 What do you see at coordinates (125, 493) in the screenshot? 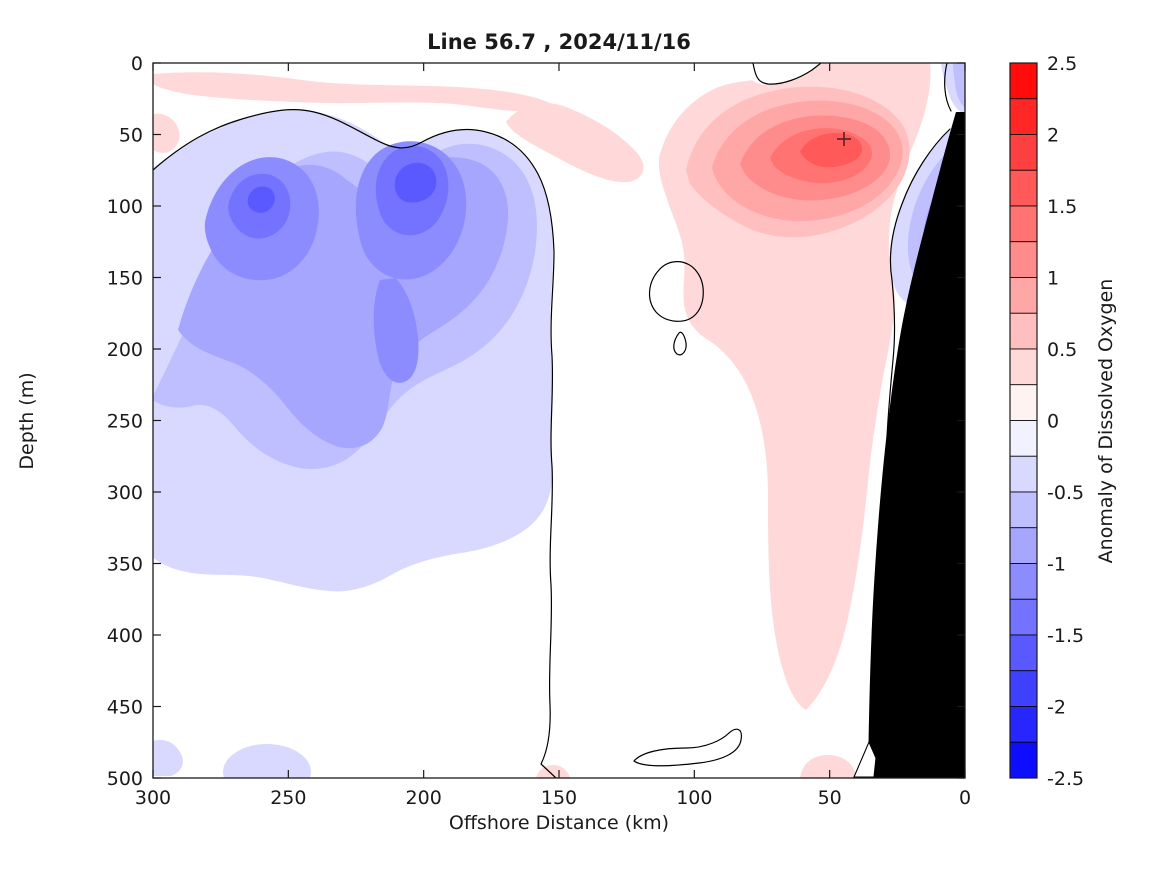
I see `y-tick-label: 300` at bounding box center [125, 493].